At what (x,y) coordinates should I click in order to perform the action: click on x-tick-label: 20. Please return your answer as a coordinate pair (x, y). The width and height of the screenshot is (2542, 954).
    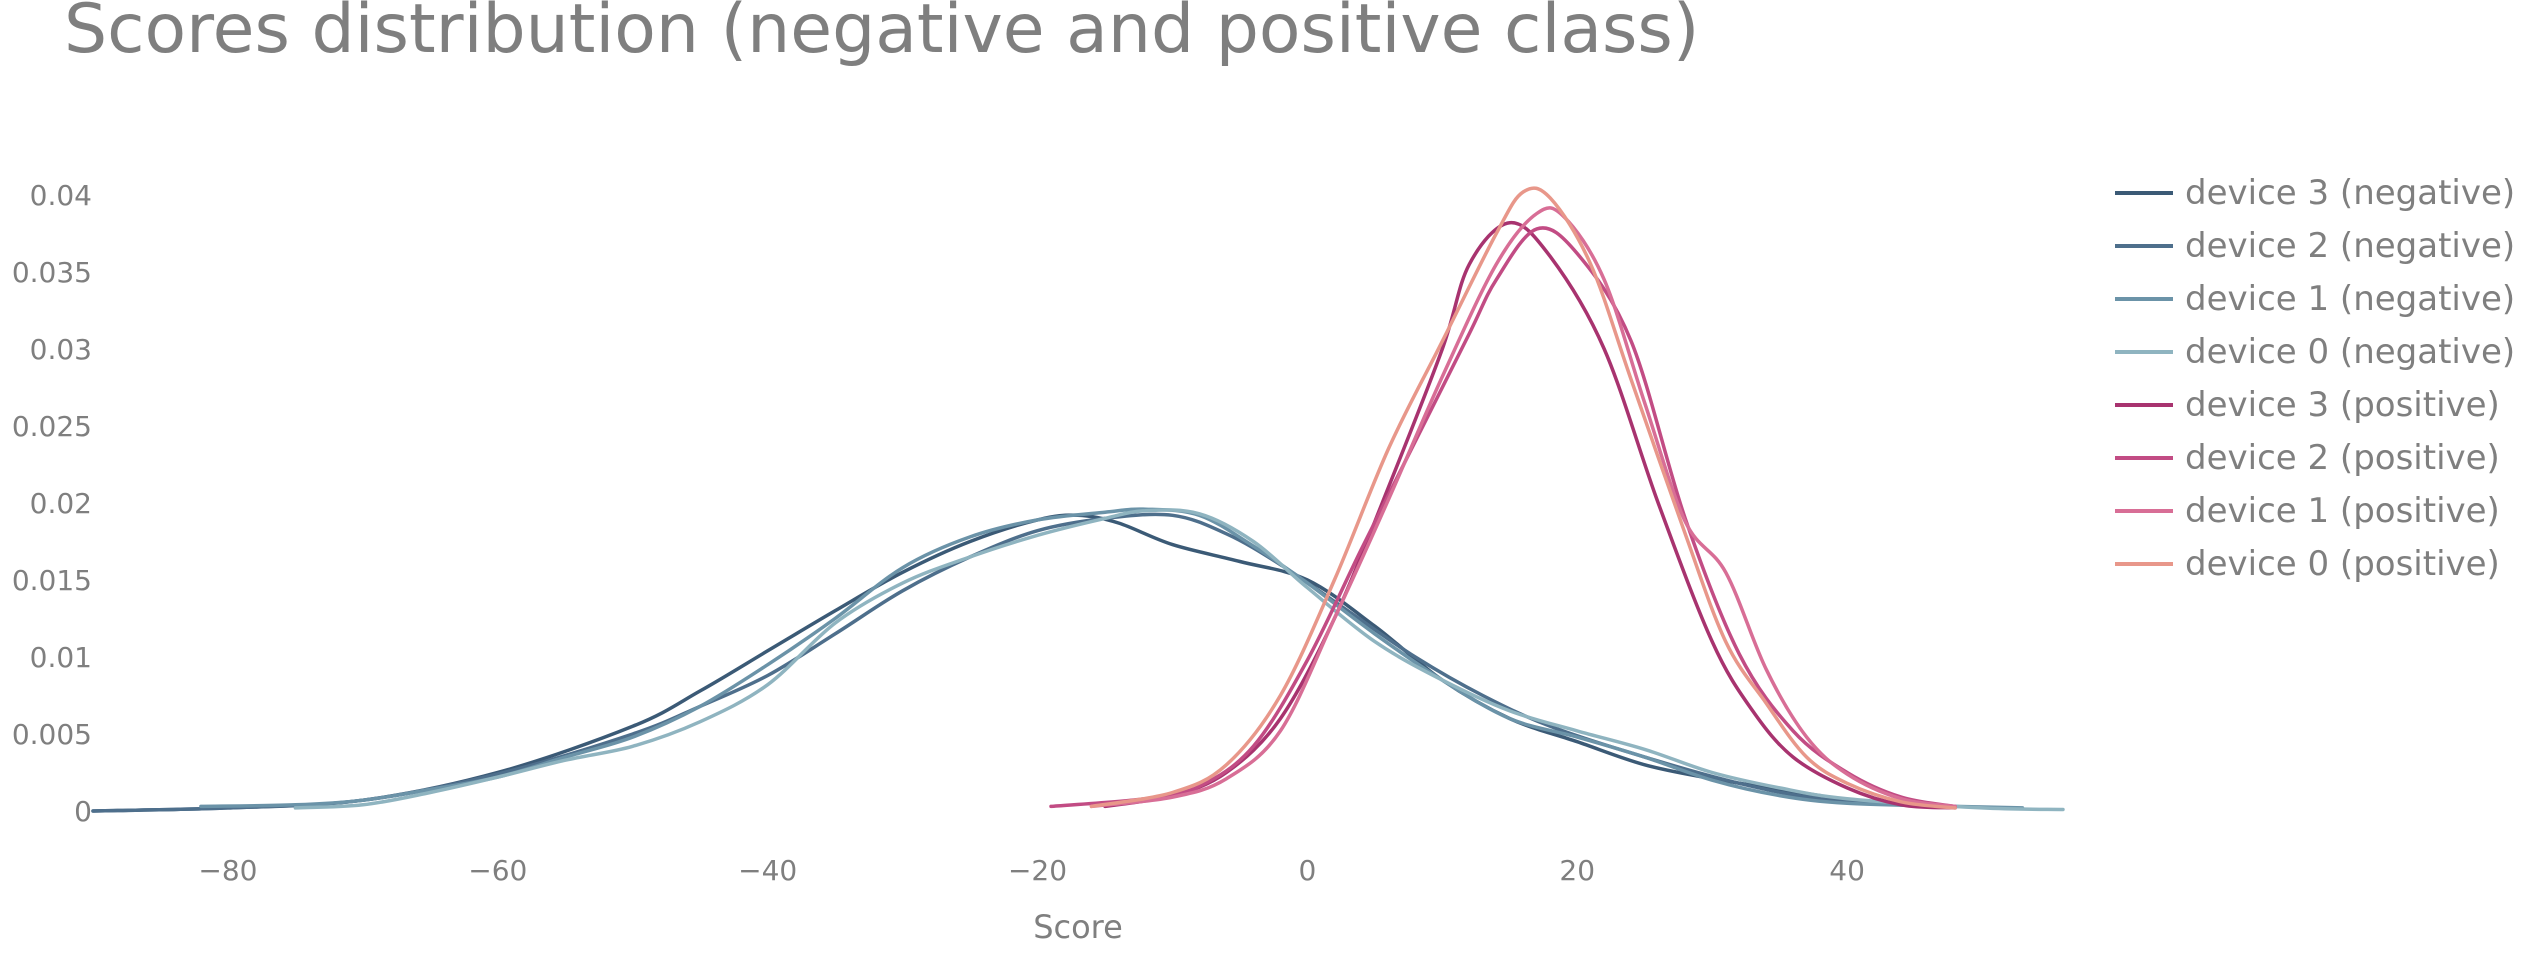
    Looking at the image, I should click on (1577, 870).